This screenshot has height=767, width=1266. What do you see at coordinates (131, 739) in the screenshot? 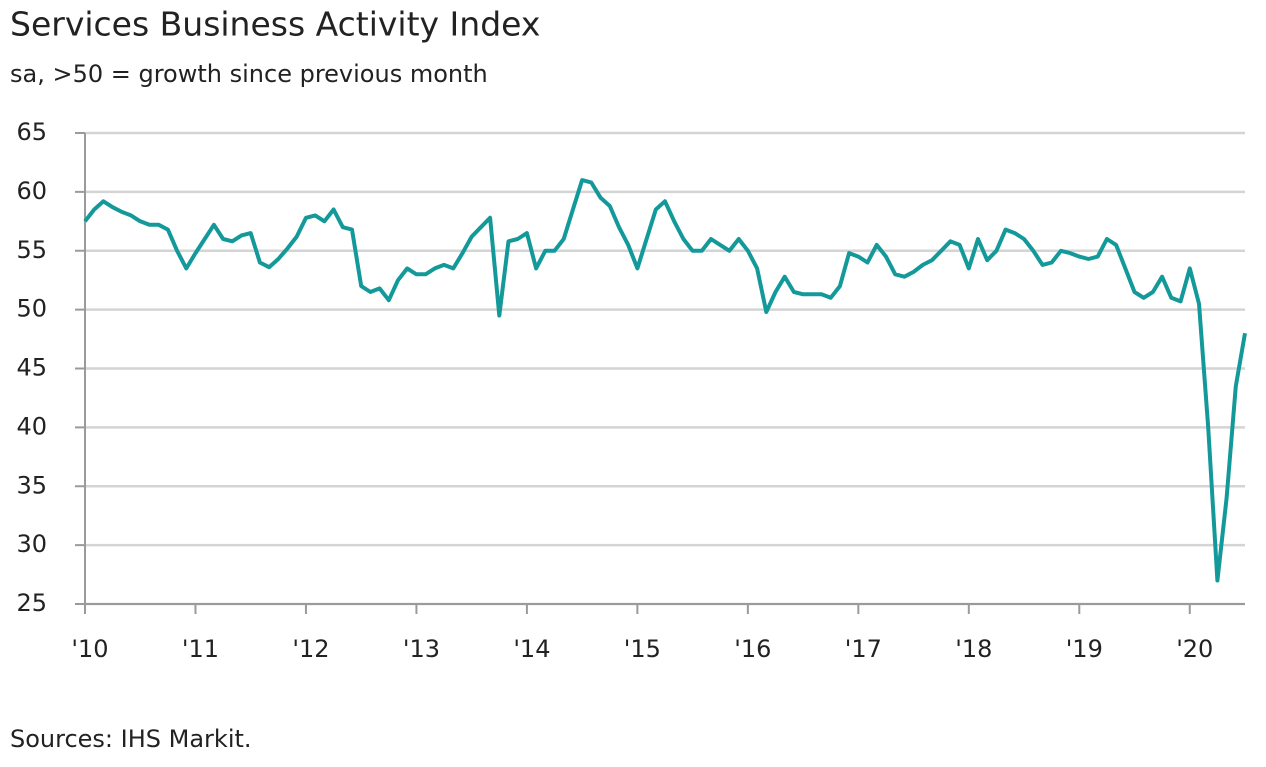
I see `source-note: Sources: IHS Markit.` at bounding box center [131, 739].